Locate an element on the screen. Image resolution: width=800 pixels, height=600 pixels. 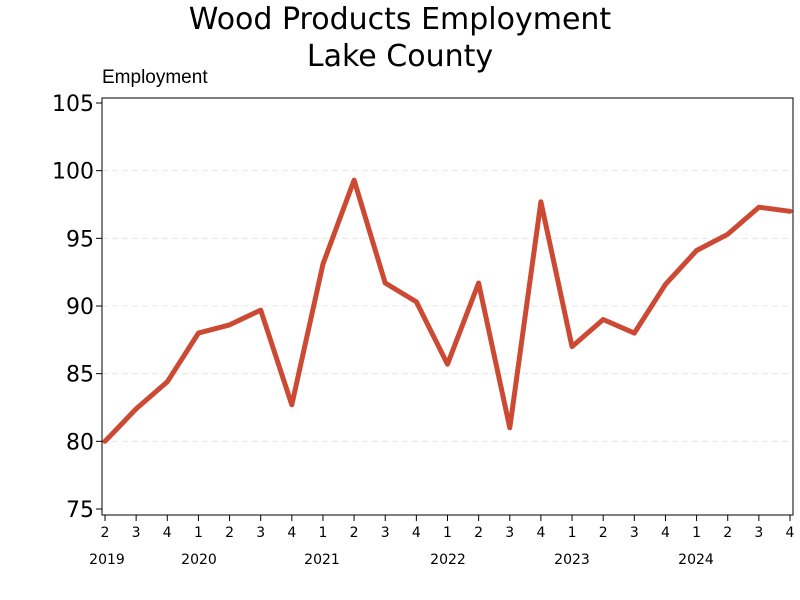
year-label: 2020 is located at coordinates (199, 560).